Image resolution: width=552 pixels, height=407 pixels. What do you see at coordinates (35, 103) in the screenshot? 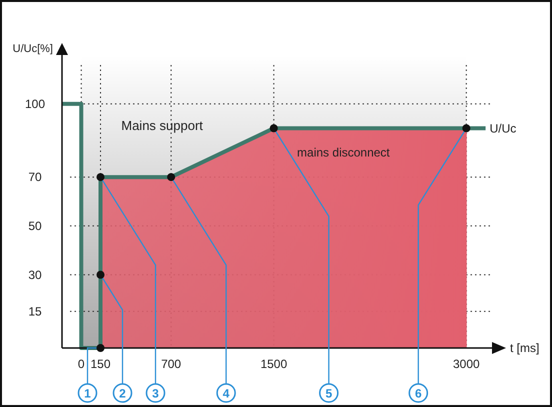
I see `y-tick-label: 100` at bounding box center [35, 103].